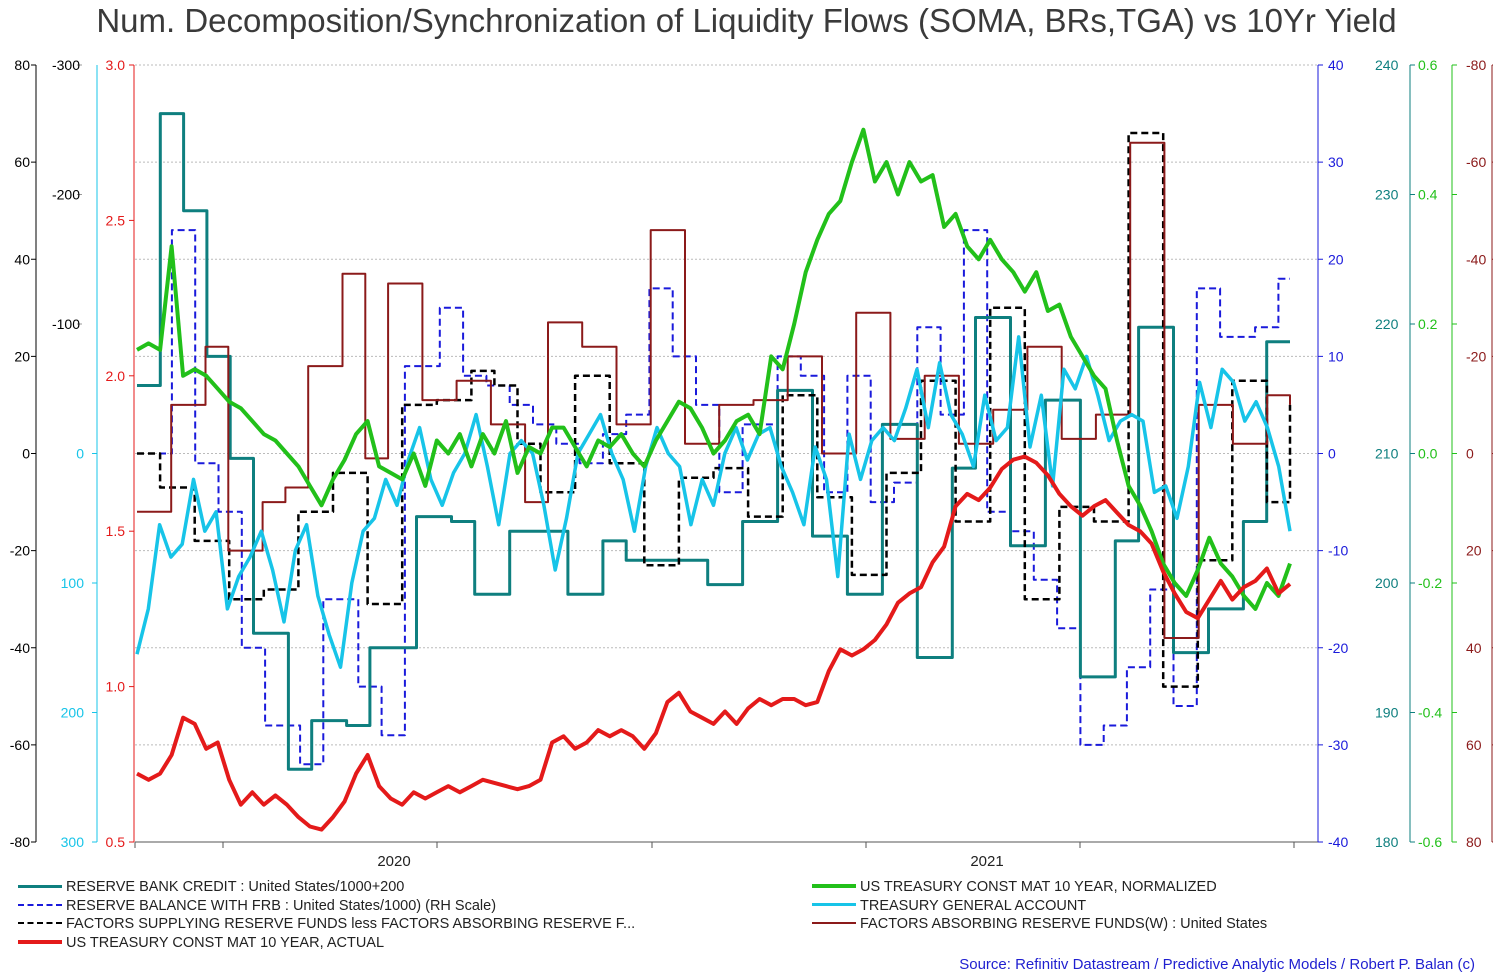 The height and width of the screenshot is (975, 1493). Describe the element at coordinates (1336, 356) in the screenshot. I see `ax_blue-tick-label: 10` at that location.